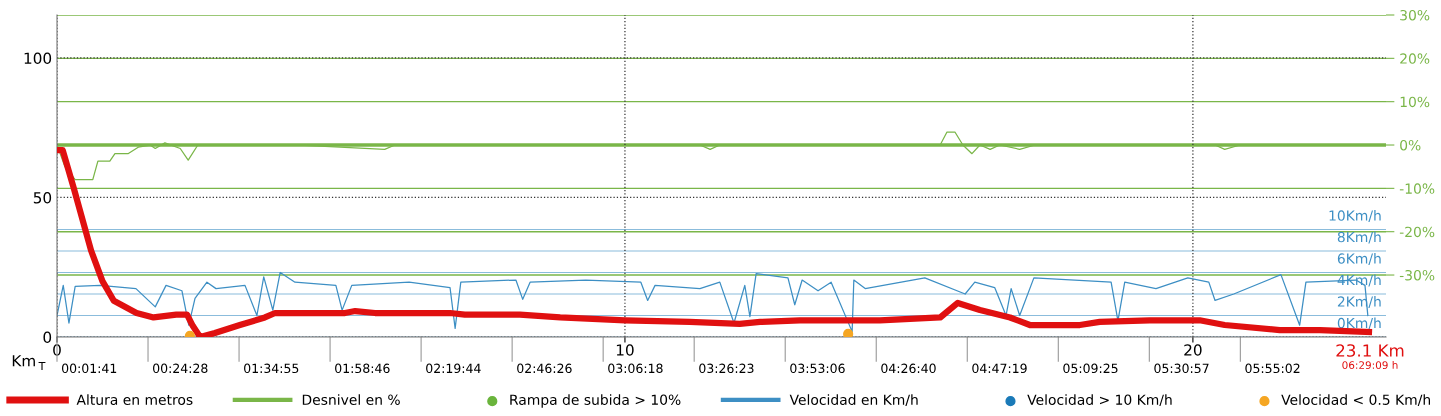 The width and height of the screenshot is (1441, 416). I want to click on text: 05:09:25, so click(1090, 368).